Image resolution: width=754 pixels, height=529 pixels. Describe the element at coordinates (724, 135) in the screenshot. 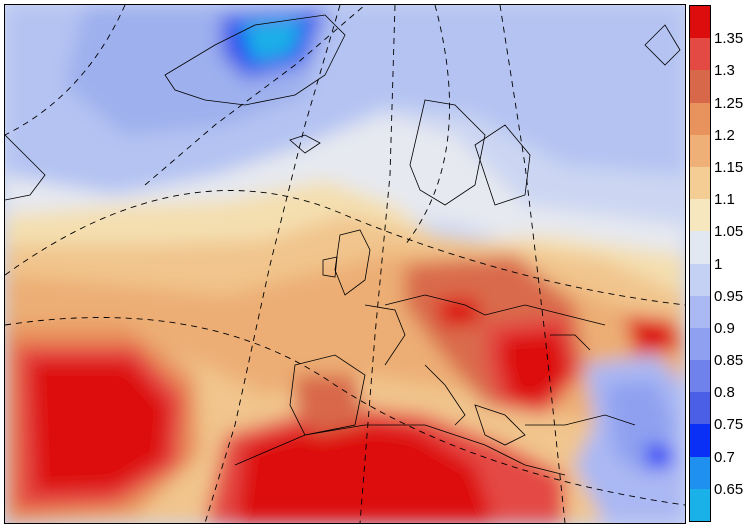

I see `colorbar-tick-label: 1.2` at that location.